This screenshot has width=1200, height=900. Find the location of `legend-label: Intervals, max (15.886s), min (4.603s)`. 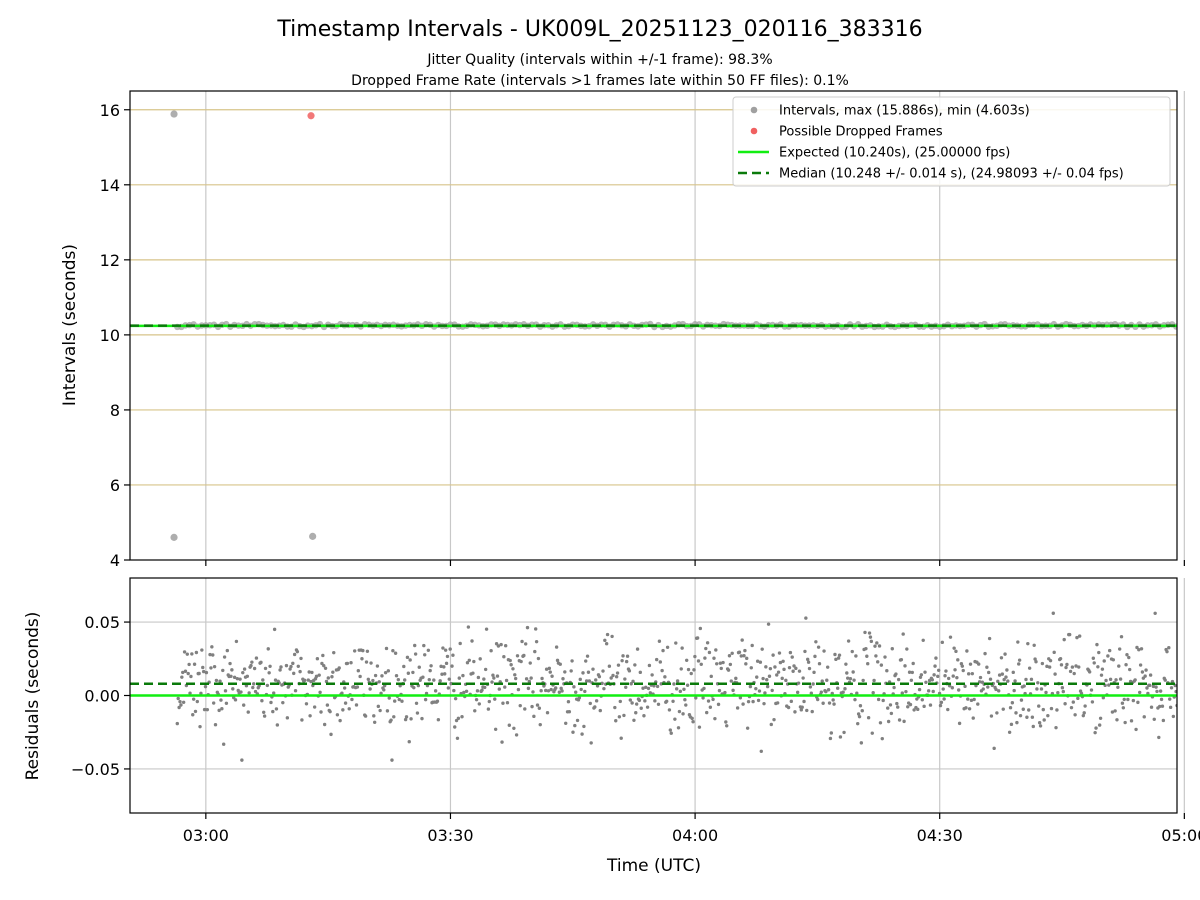

legend-label: Intervals, max (15.886s), min (4.603s) is located at coordinates (904, 111).